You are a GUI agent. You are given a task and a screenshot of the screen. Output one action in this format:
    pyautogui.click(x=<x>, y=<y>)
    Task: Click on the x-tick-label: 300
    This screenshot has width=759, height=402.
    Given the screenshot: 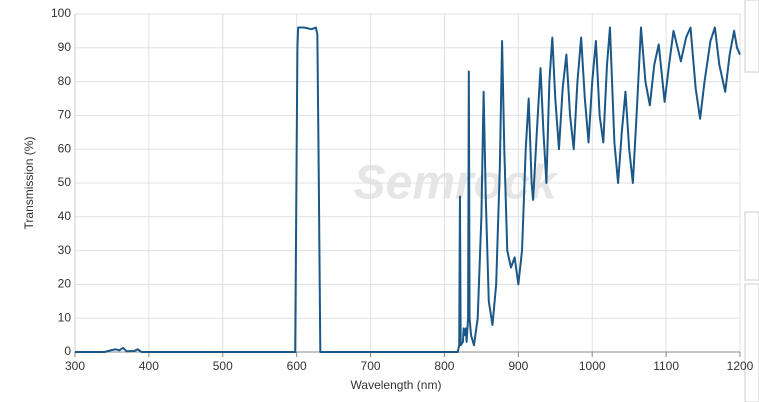 What is the action you would take?
    pyautogui.click(x=75, y=366)
    